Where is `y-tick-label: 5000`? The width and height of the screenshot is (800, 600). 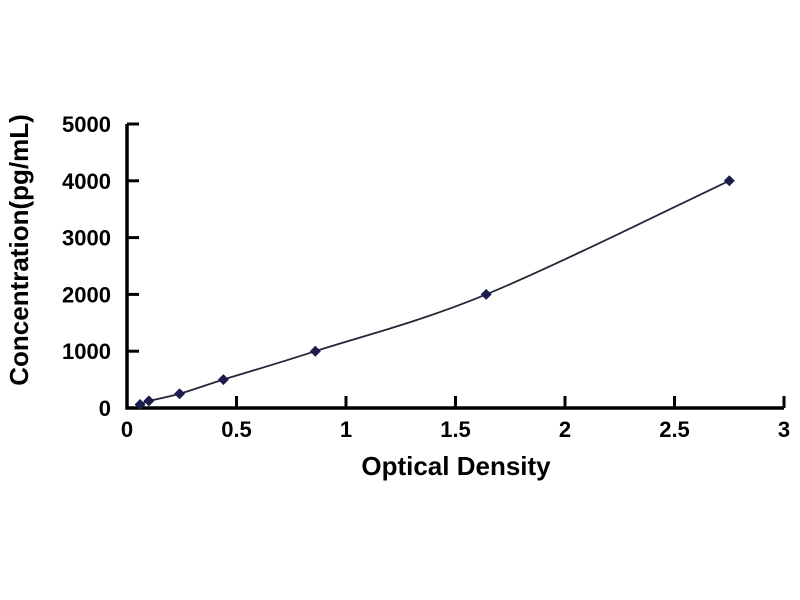 y-tick-label: 5000 is located at coordinates (86, 124).